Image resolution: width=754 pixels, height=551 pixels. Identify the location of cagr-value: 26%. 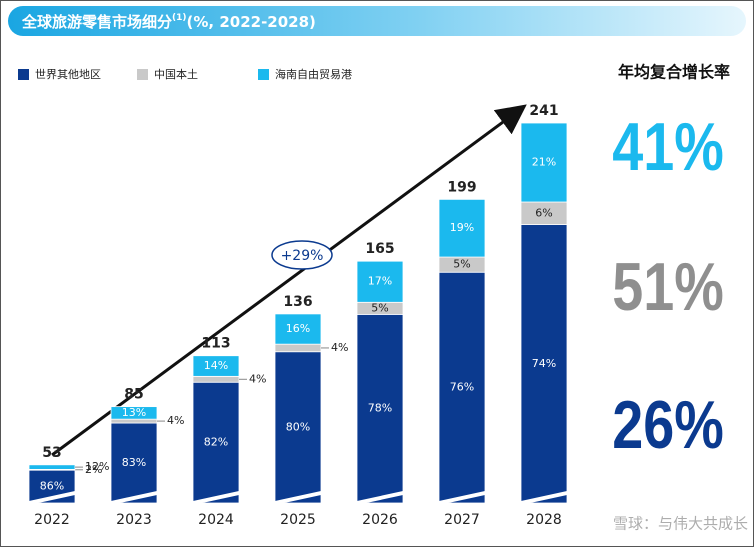
(668, 425).